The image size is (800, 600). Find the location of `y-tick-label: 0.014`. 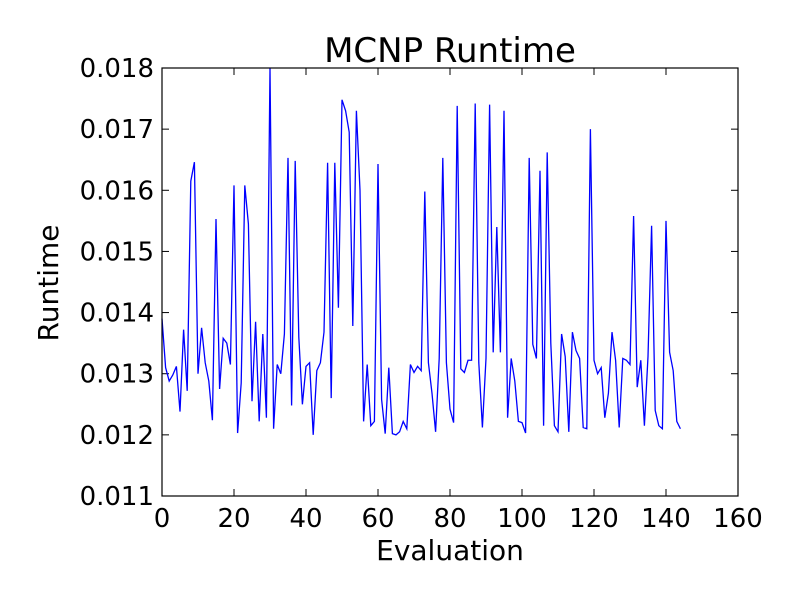

y-tick-label: 0.014 is located at coordinates (117, 314).